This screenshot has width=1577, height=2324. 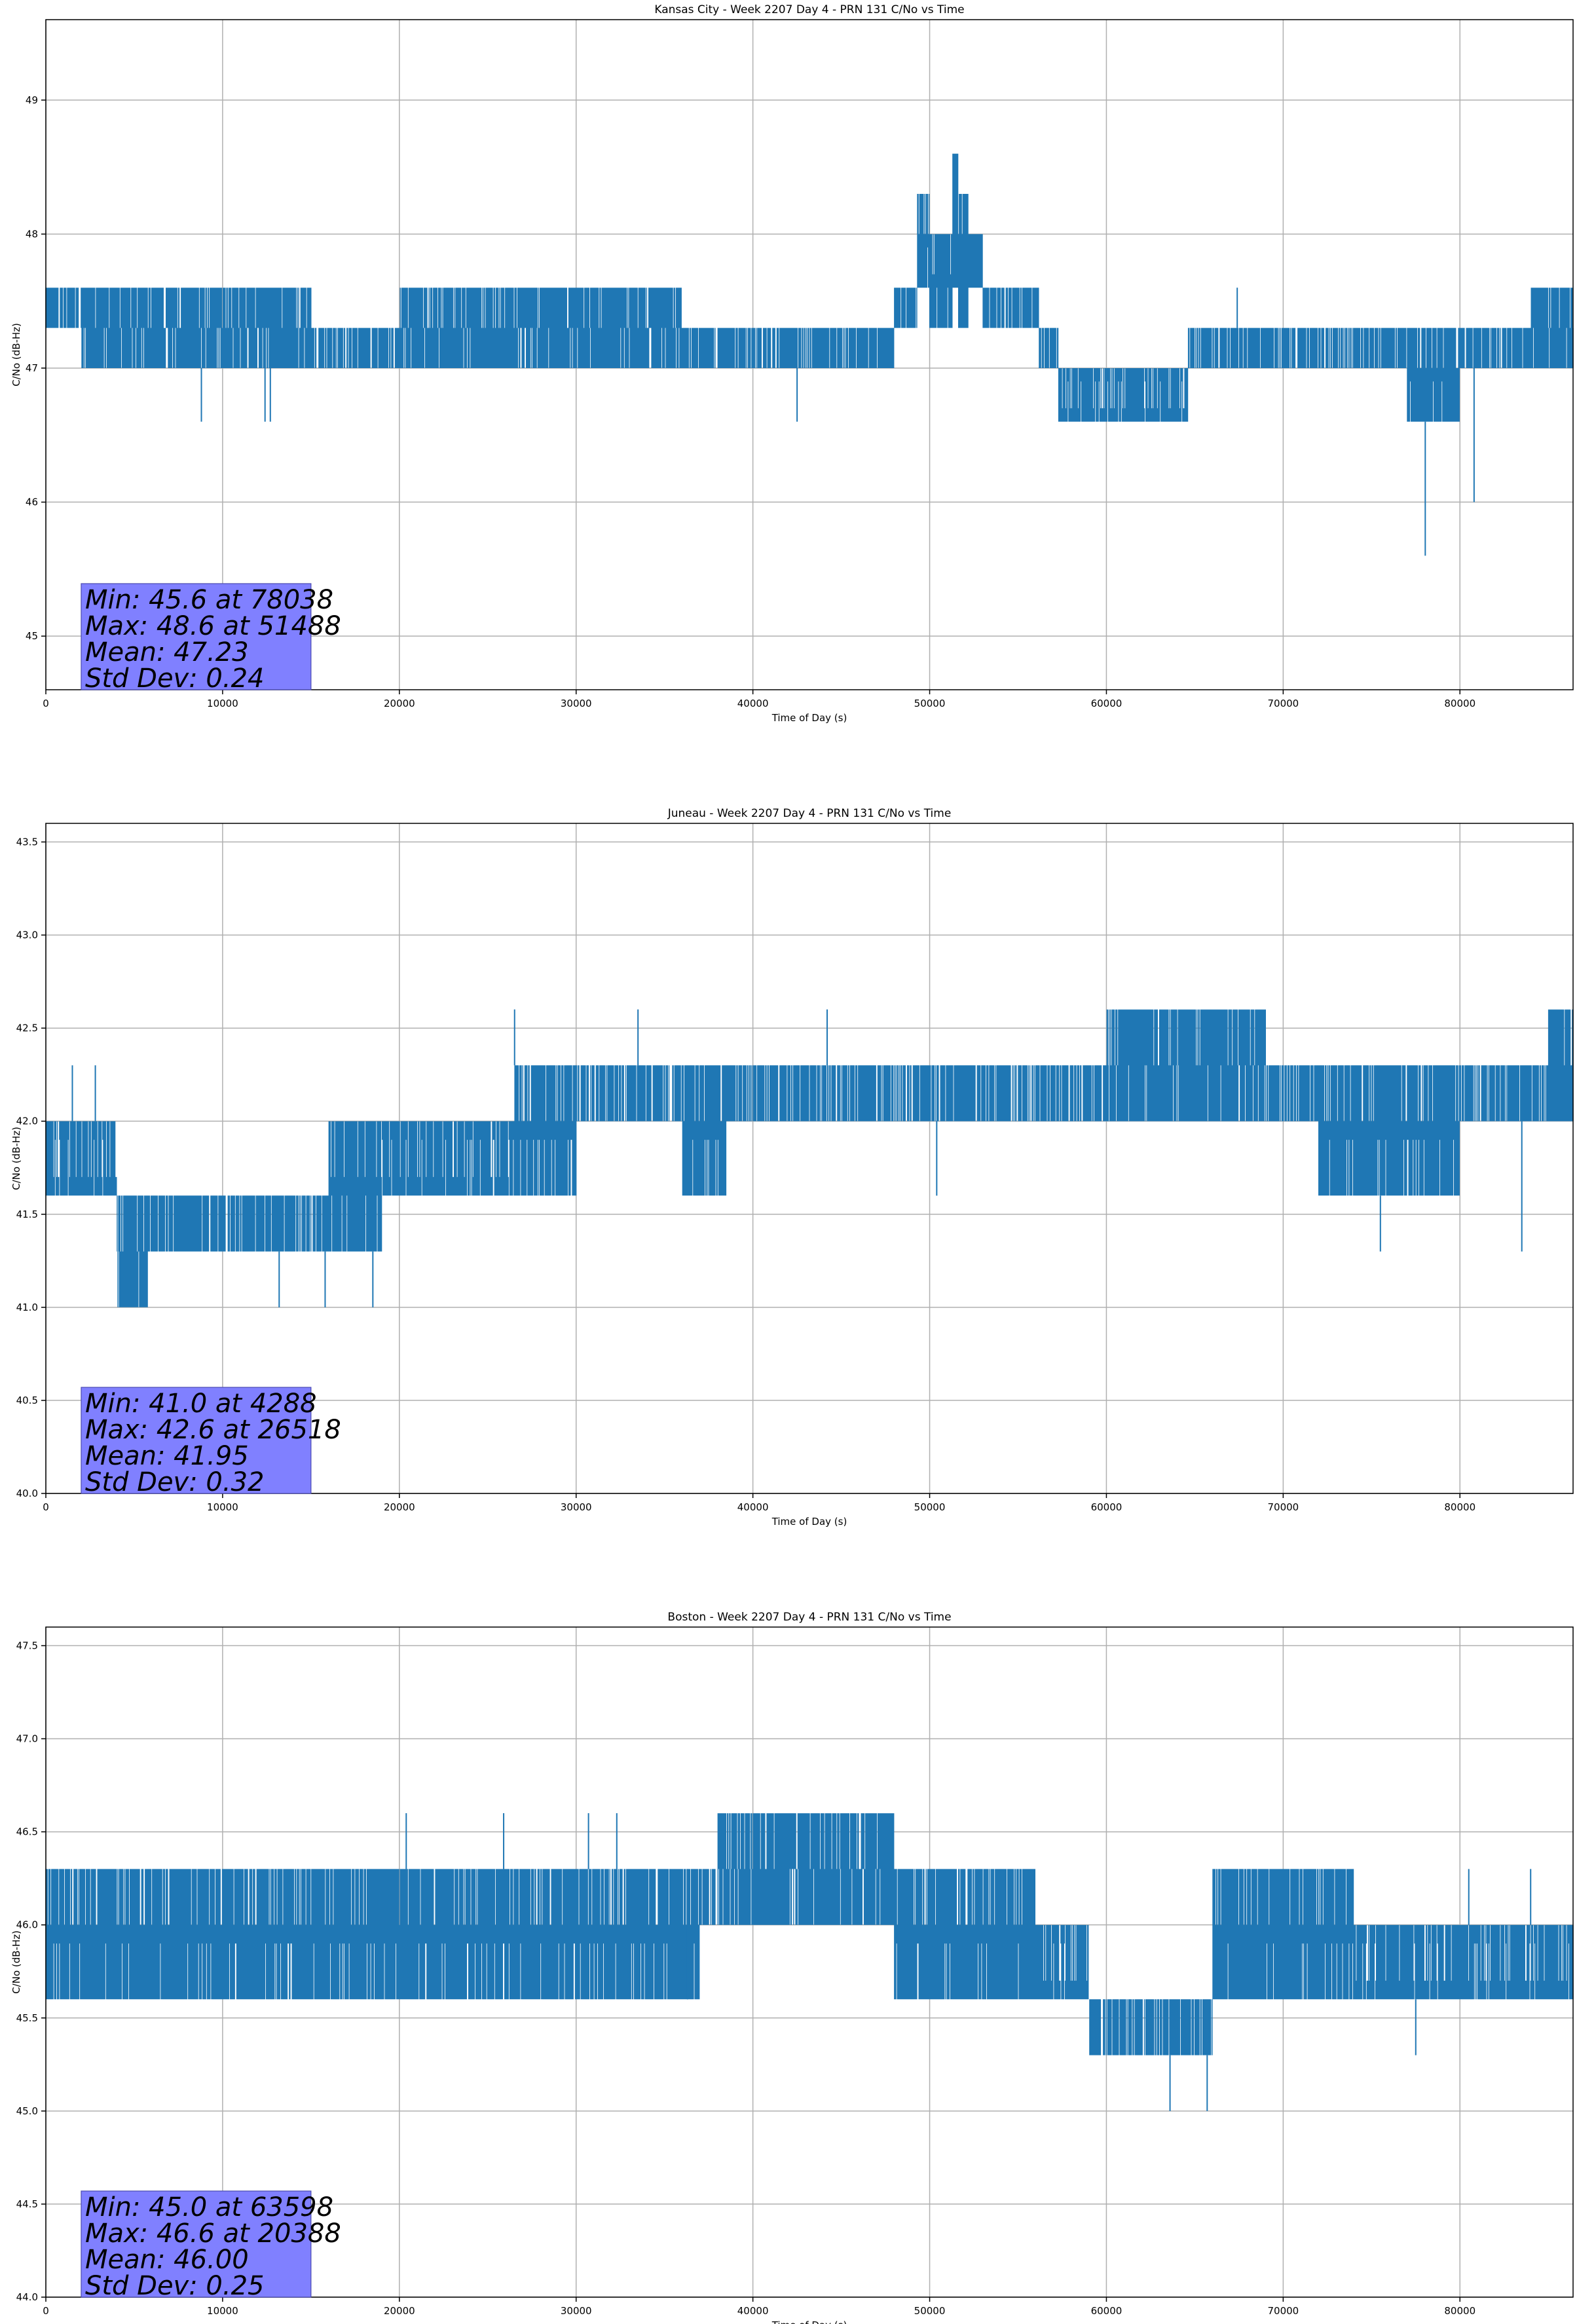 What do you see at coordinates (175, 679) in the screenshot?
I see `kansas-city-stats-line-3: Std Dev: 0.24` at bounding box center [175, 679].